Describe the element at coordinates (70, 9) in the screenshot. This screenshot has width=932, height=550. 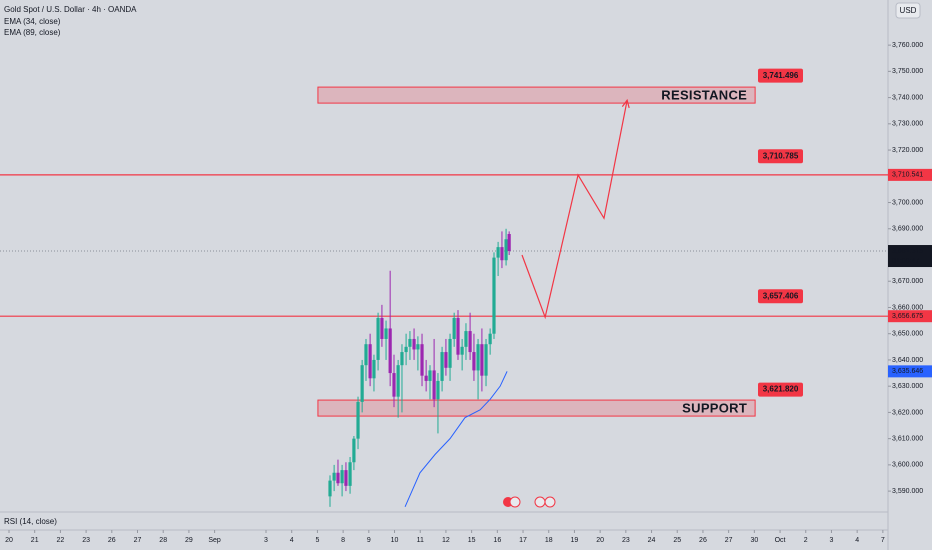
I see `chart-title: Gold Spot / U.S. Dollar · 4h · OANDA` at that location.